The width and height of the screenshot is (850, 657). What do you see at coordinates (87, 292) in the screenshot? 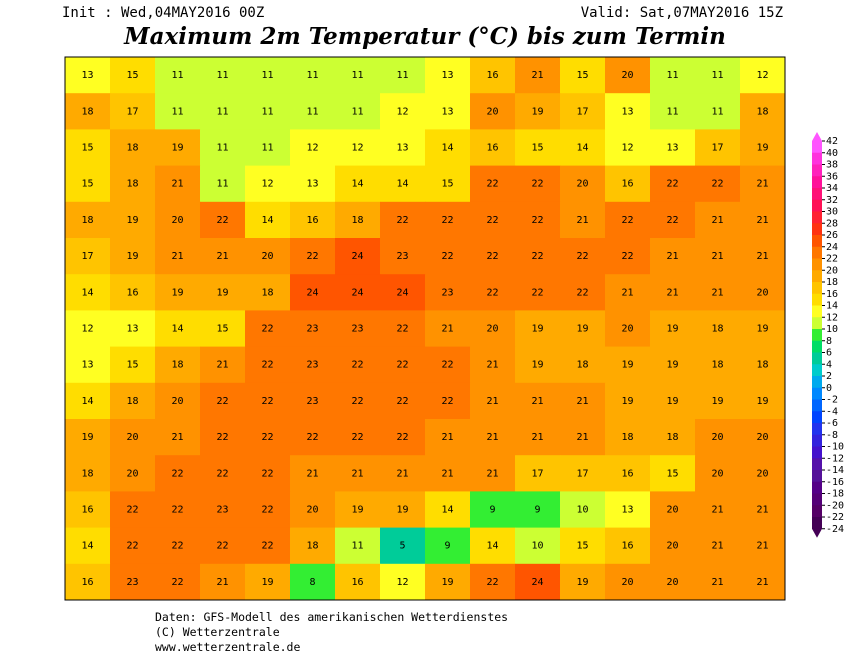
I see `temp-label: 14` at bounding box center [87, 292].